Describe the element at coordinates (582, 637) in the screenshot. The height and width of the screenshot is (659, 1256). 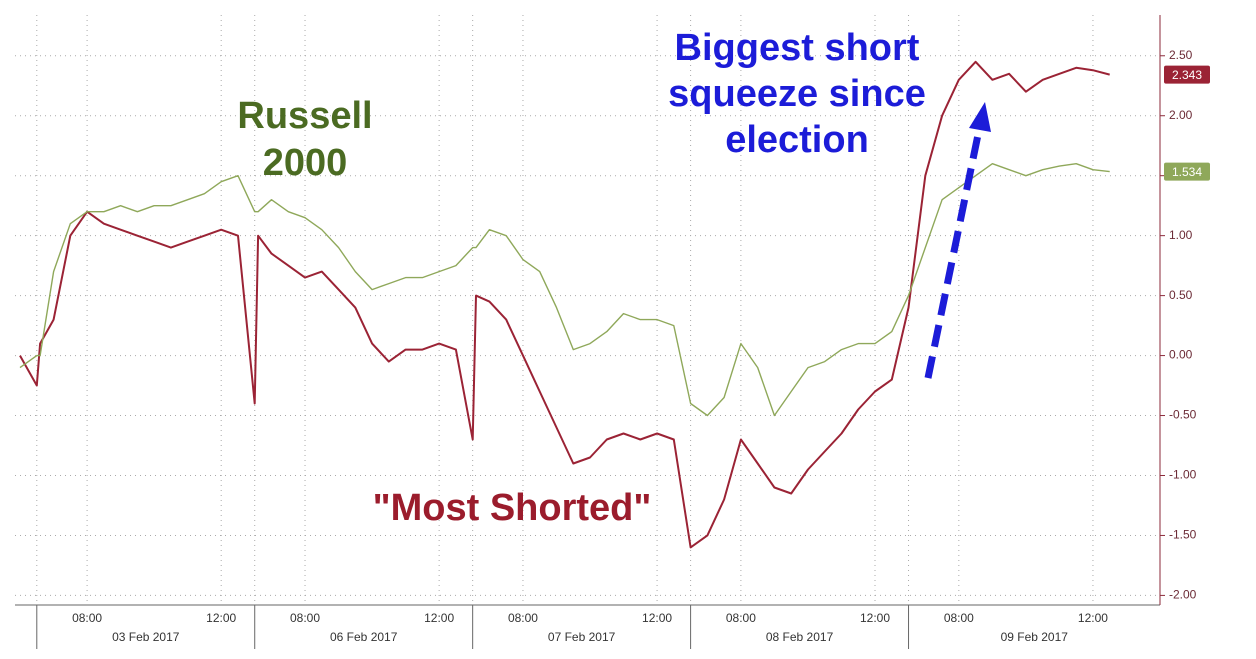
I see `x-group-label: 07 Feb 2017` at that location.